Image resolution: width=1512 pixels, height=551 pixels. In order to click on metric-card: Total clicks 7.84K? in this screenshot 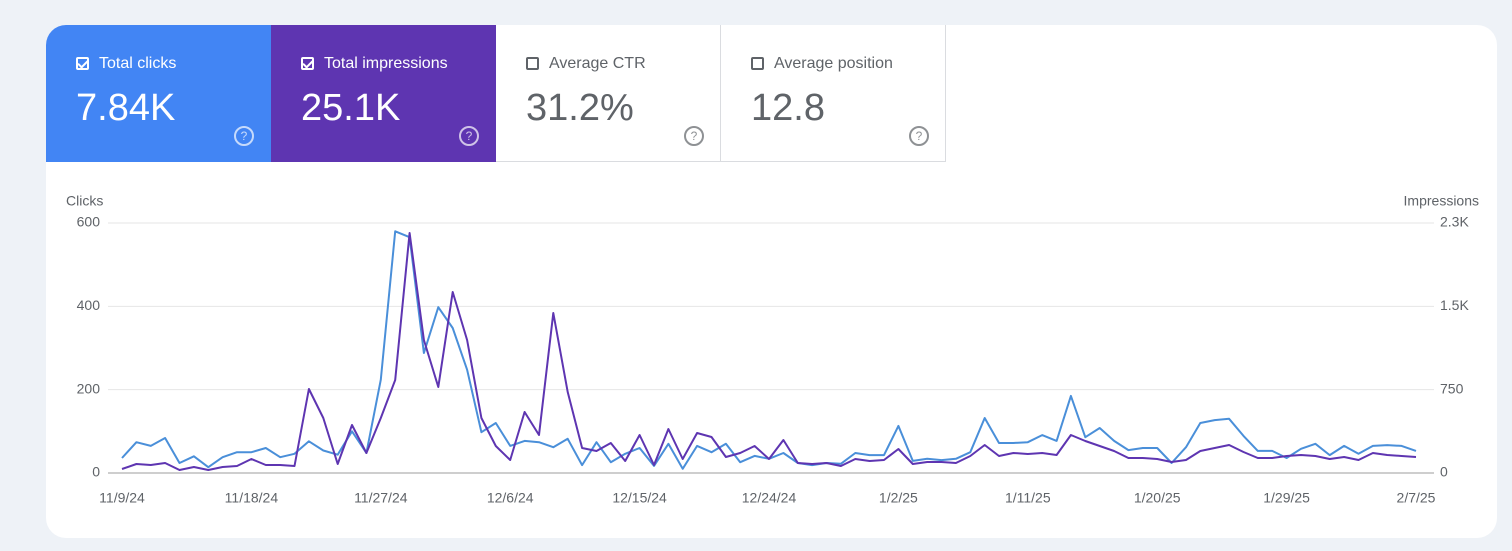, I will do `click(158, 93)`.